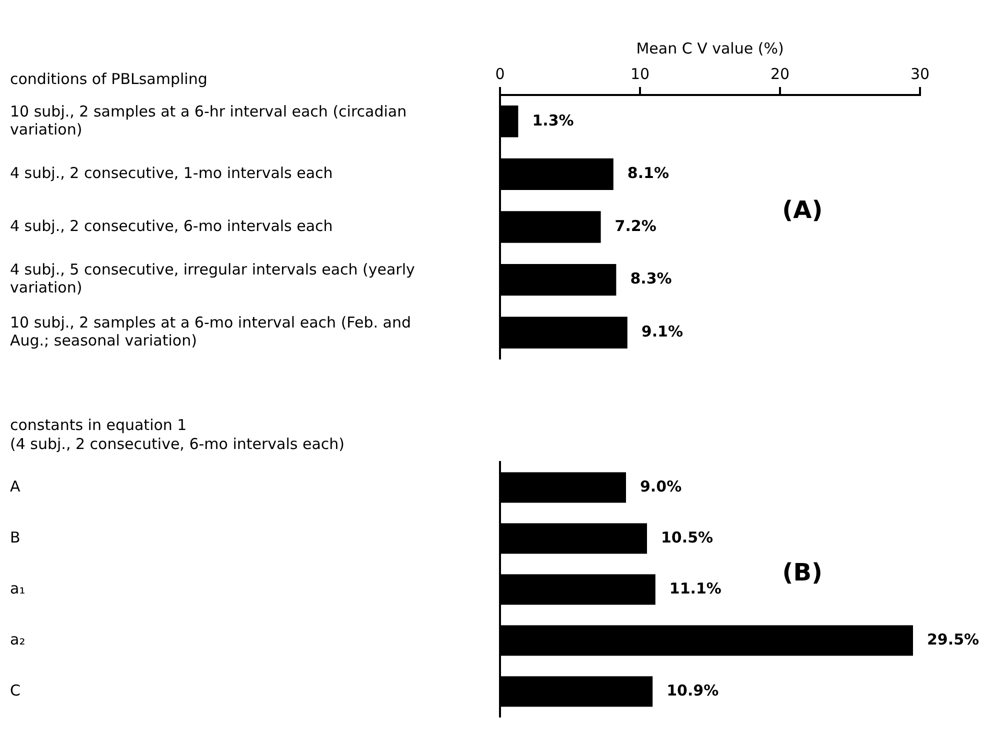 This screenshot has width=984, height=729. I want to click on data-label: 8.1%, so click(648, 173).